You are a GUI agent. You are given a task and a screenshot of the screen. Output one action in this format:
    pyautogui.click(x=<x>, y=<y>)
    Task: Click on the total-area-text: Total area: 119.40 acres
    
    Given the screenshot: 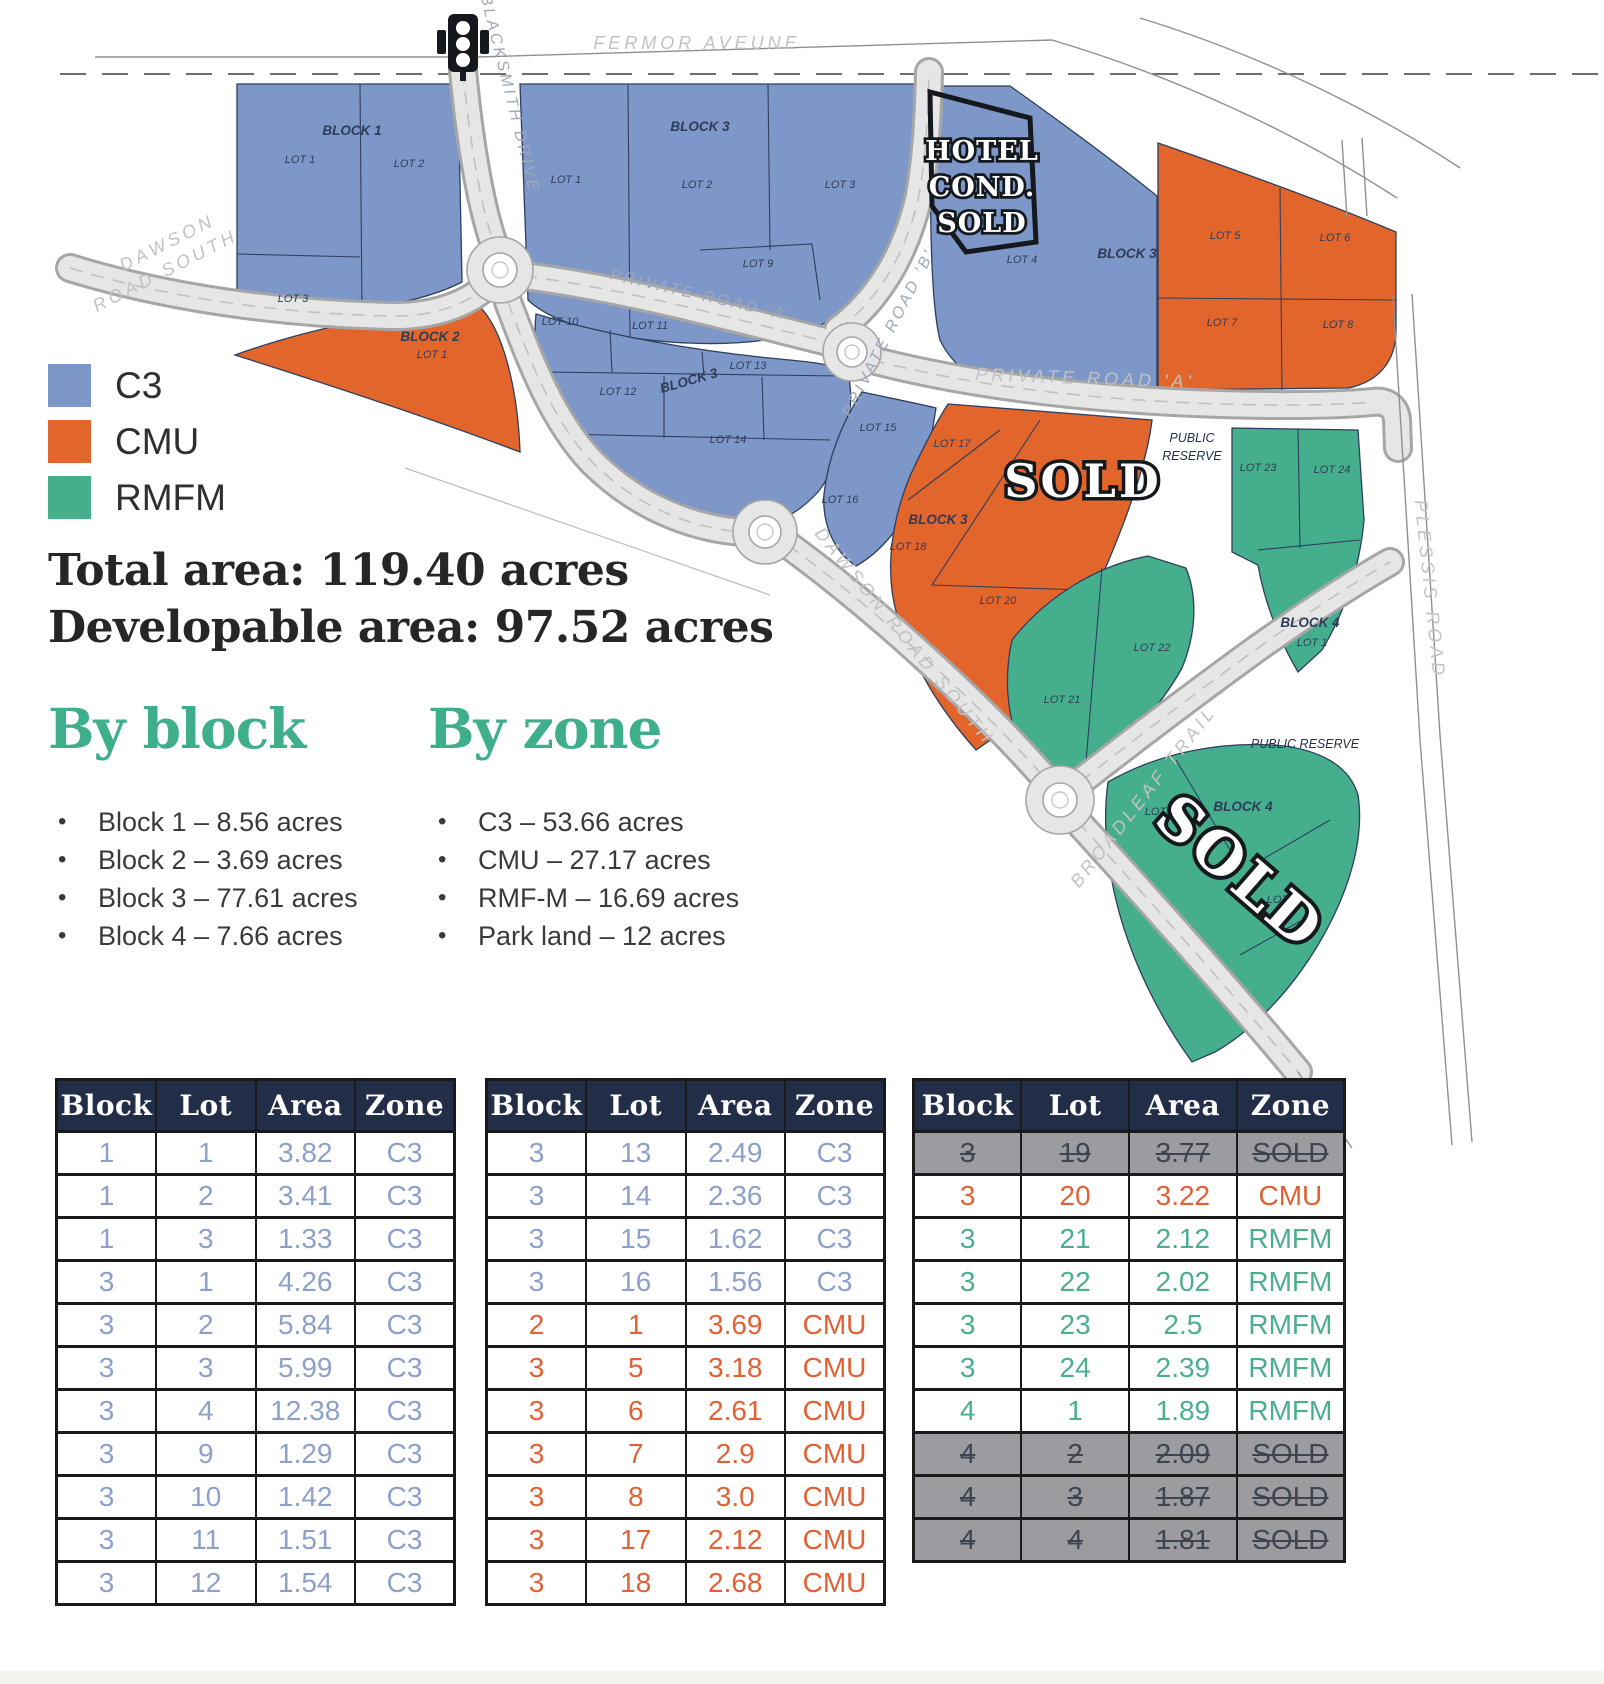 What is the action you would take?
    pyautogui.click(x=338, y=570)
    